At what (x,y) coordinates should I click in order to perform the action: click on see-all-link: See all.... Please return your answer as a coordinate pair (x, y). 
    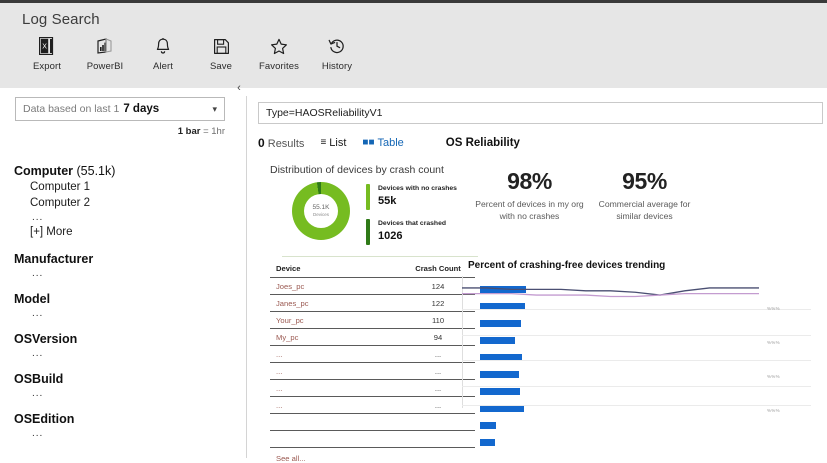
    Looking at the image, I should click on (372, 455).